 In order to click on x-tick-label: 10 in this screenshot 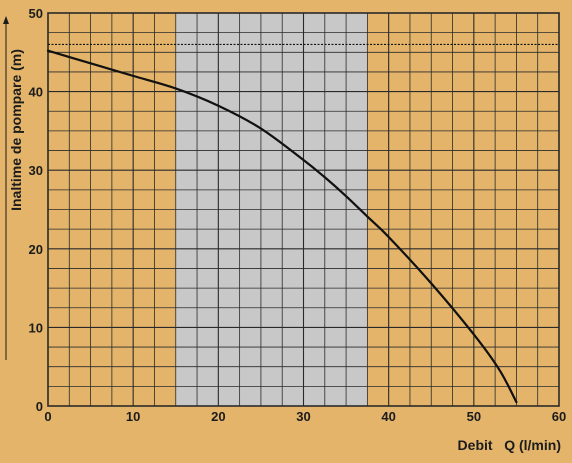, I will do `click(133, 416)`.